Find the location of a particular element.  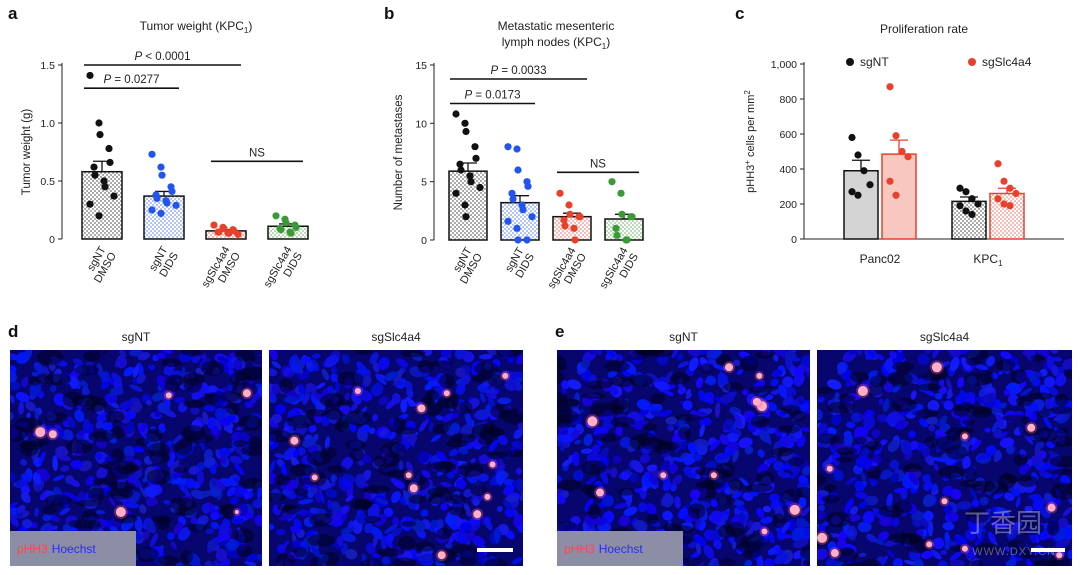

y-tick-label: 1,000 is located at coordinates (784, 65).